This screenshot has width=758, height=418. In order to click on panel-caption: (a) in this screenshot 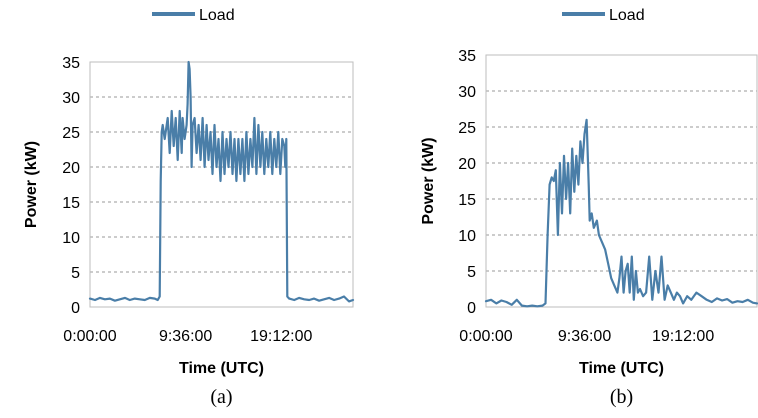, I will do `click(221, 397)`.